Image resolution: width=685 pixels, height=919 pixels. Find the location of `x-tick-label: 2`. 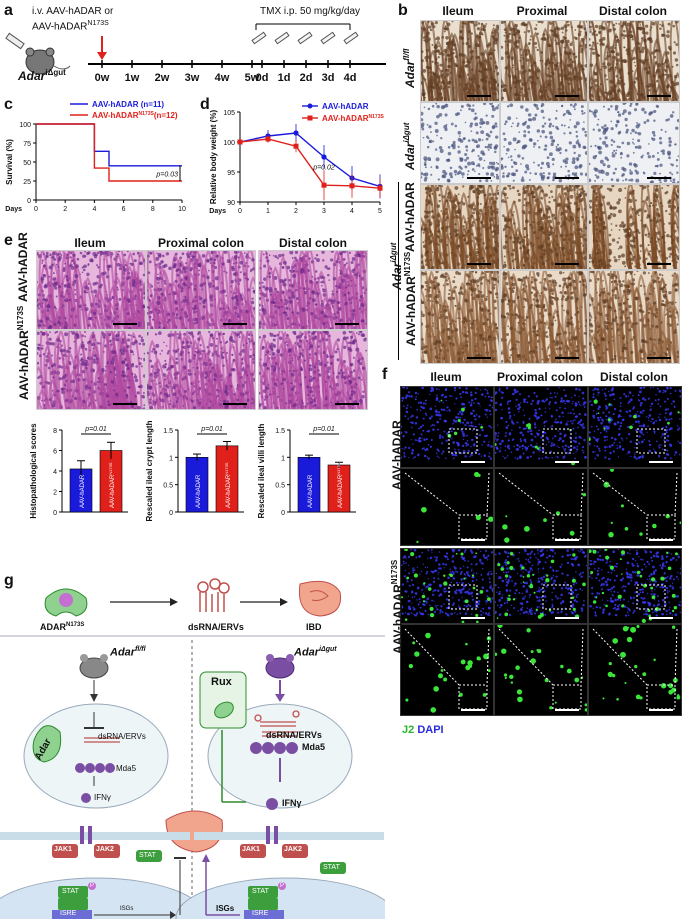

x-tick-label: 2 is located at coordinates (65, 209).